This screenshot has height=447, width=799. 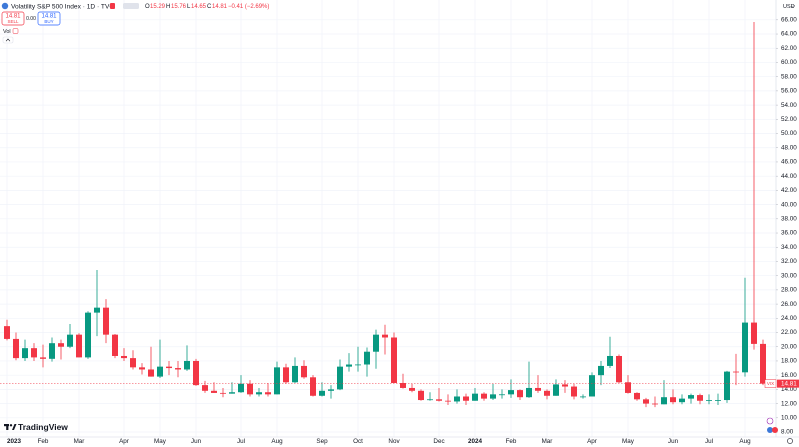 I want to click on y-tick-label: 12.00, so click(x=789, y=403).